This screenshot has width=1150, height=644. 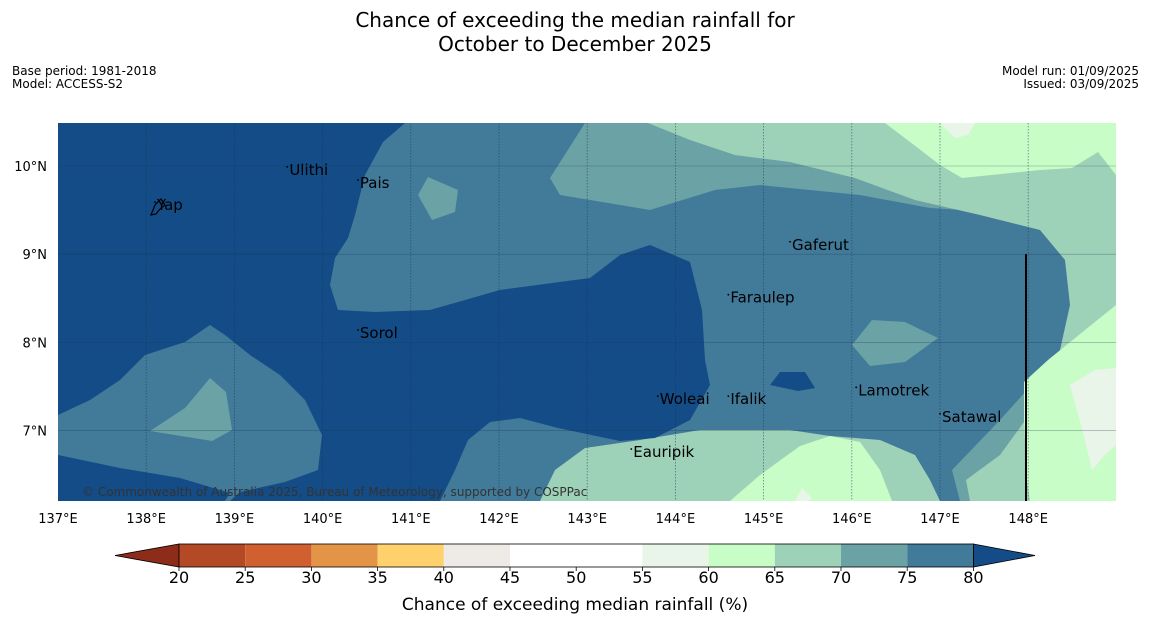 I want to click on meta-left: Base period: 1981-2018 Model: ACCESS-S2, so click(x=84, y=78).